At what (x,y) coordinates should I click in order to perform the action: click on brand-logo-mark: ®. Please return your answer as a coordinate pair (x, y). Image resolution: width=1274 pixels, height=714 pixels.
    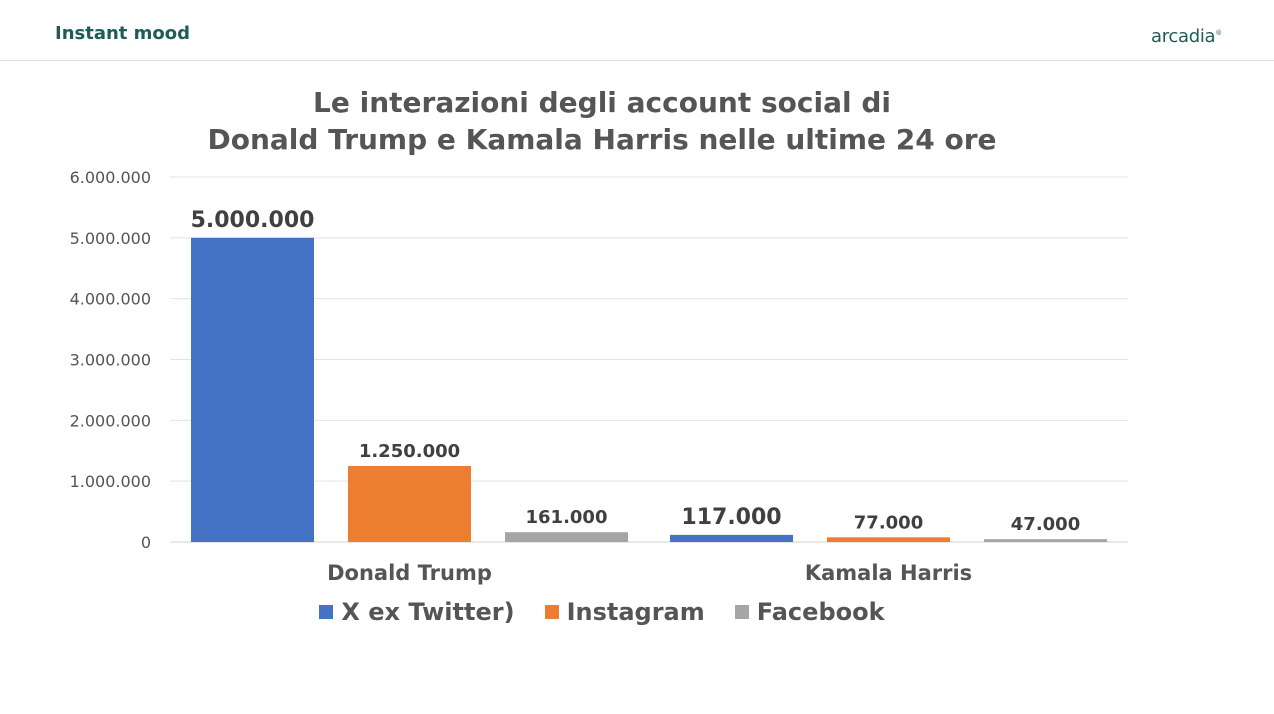
    Looking at the image, I should click on (1218, 33).